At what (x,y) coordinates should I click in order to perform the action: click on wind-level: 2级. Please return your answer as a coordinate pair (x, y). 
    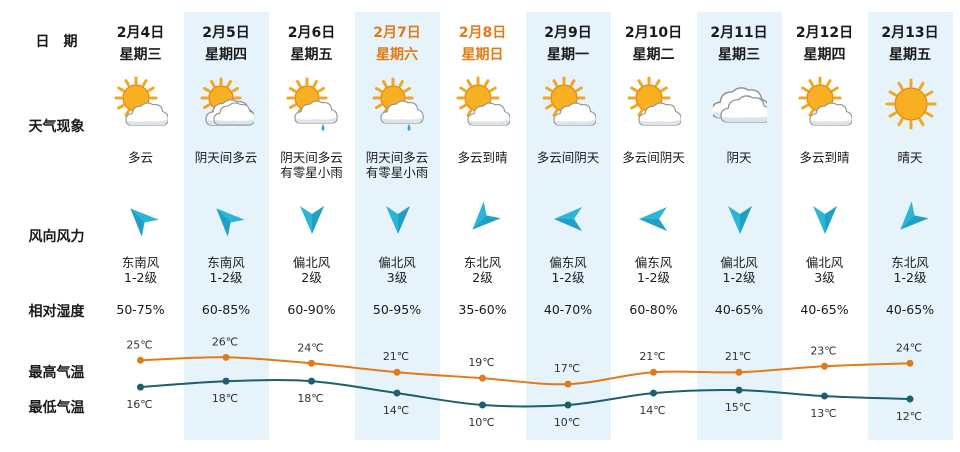
    Looking at the image, I should click on (482, 277).